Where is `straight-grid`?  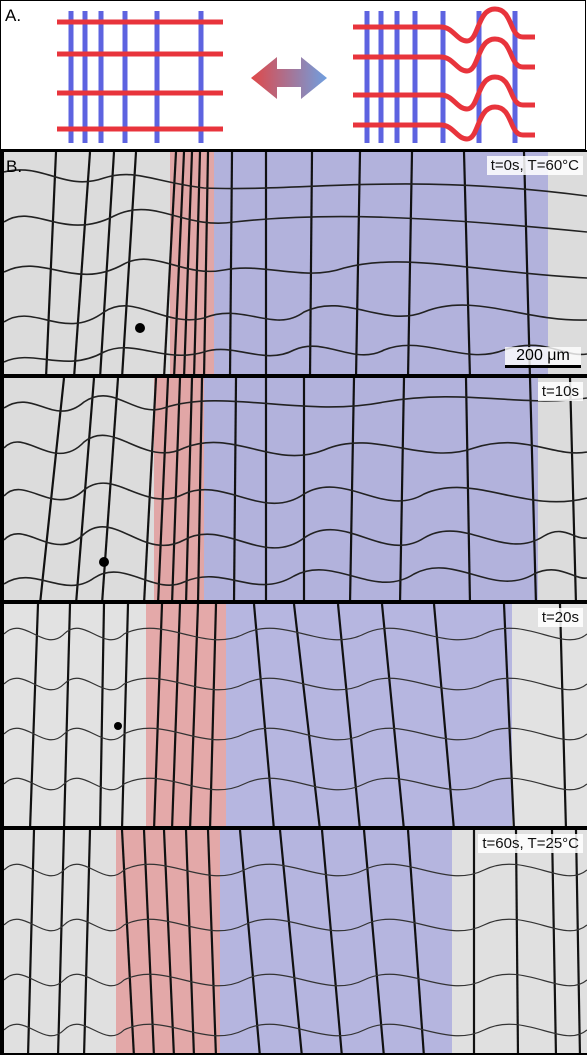 straight-grid is located at coordinates (140, 77).